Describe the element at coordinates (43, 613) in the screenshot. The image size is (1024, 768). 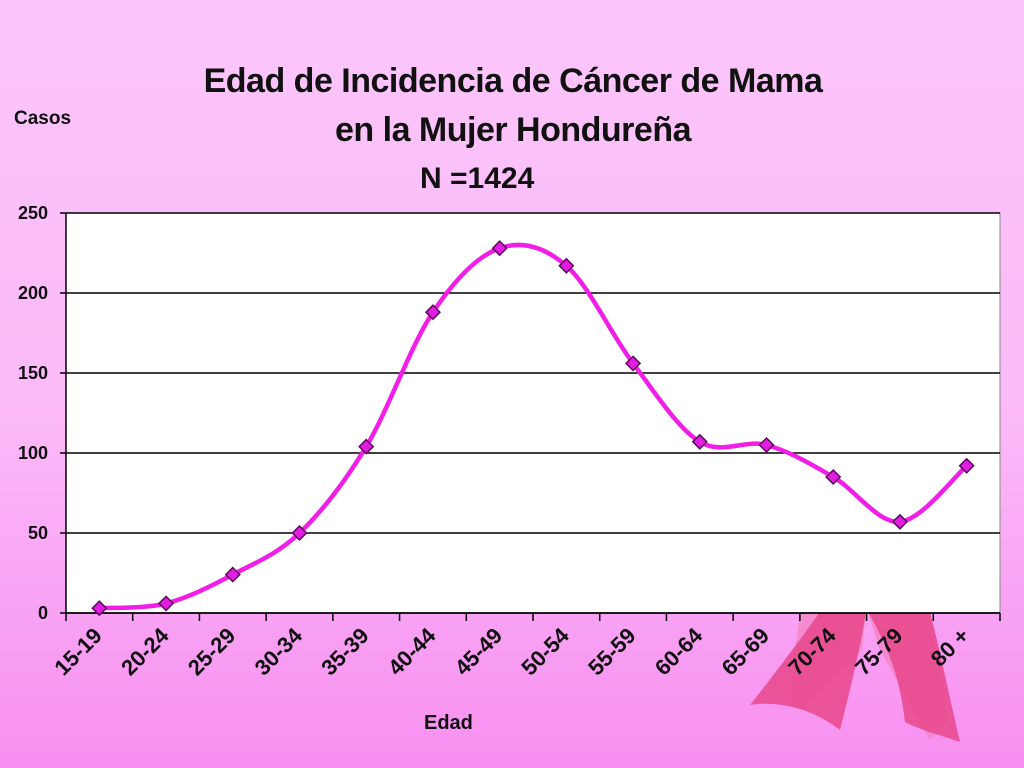
I see `y-tick-label: 0` at that location.